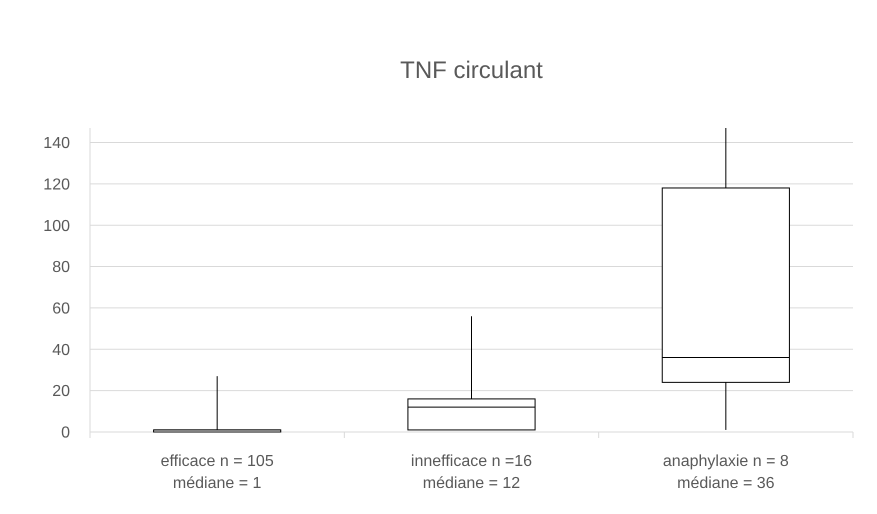  I want to click on y-tick-label: 40, so click(61, 350).